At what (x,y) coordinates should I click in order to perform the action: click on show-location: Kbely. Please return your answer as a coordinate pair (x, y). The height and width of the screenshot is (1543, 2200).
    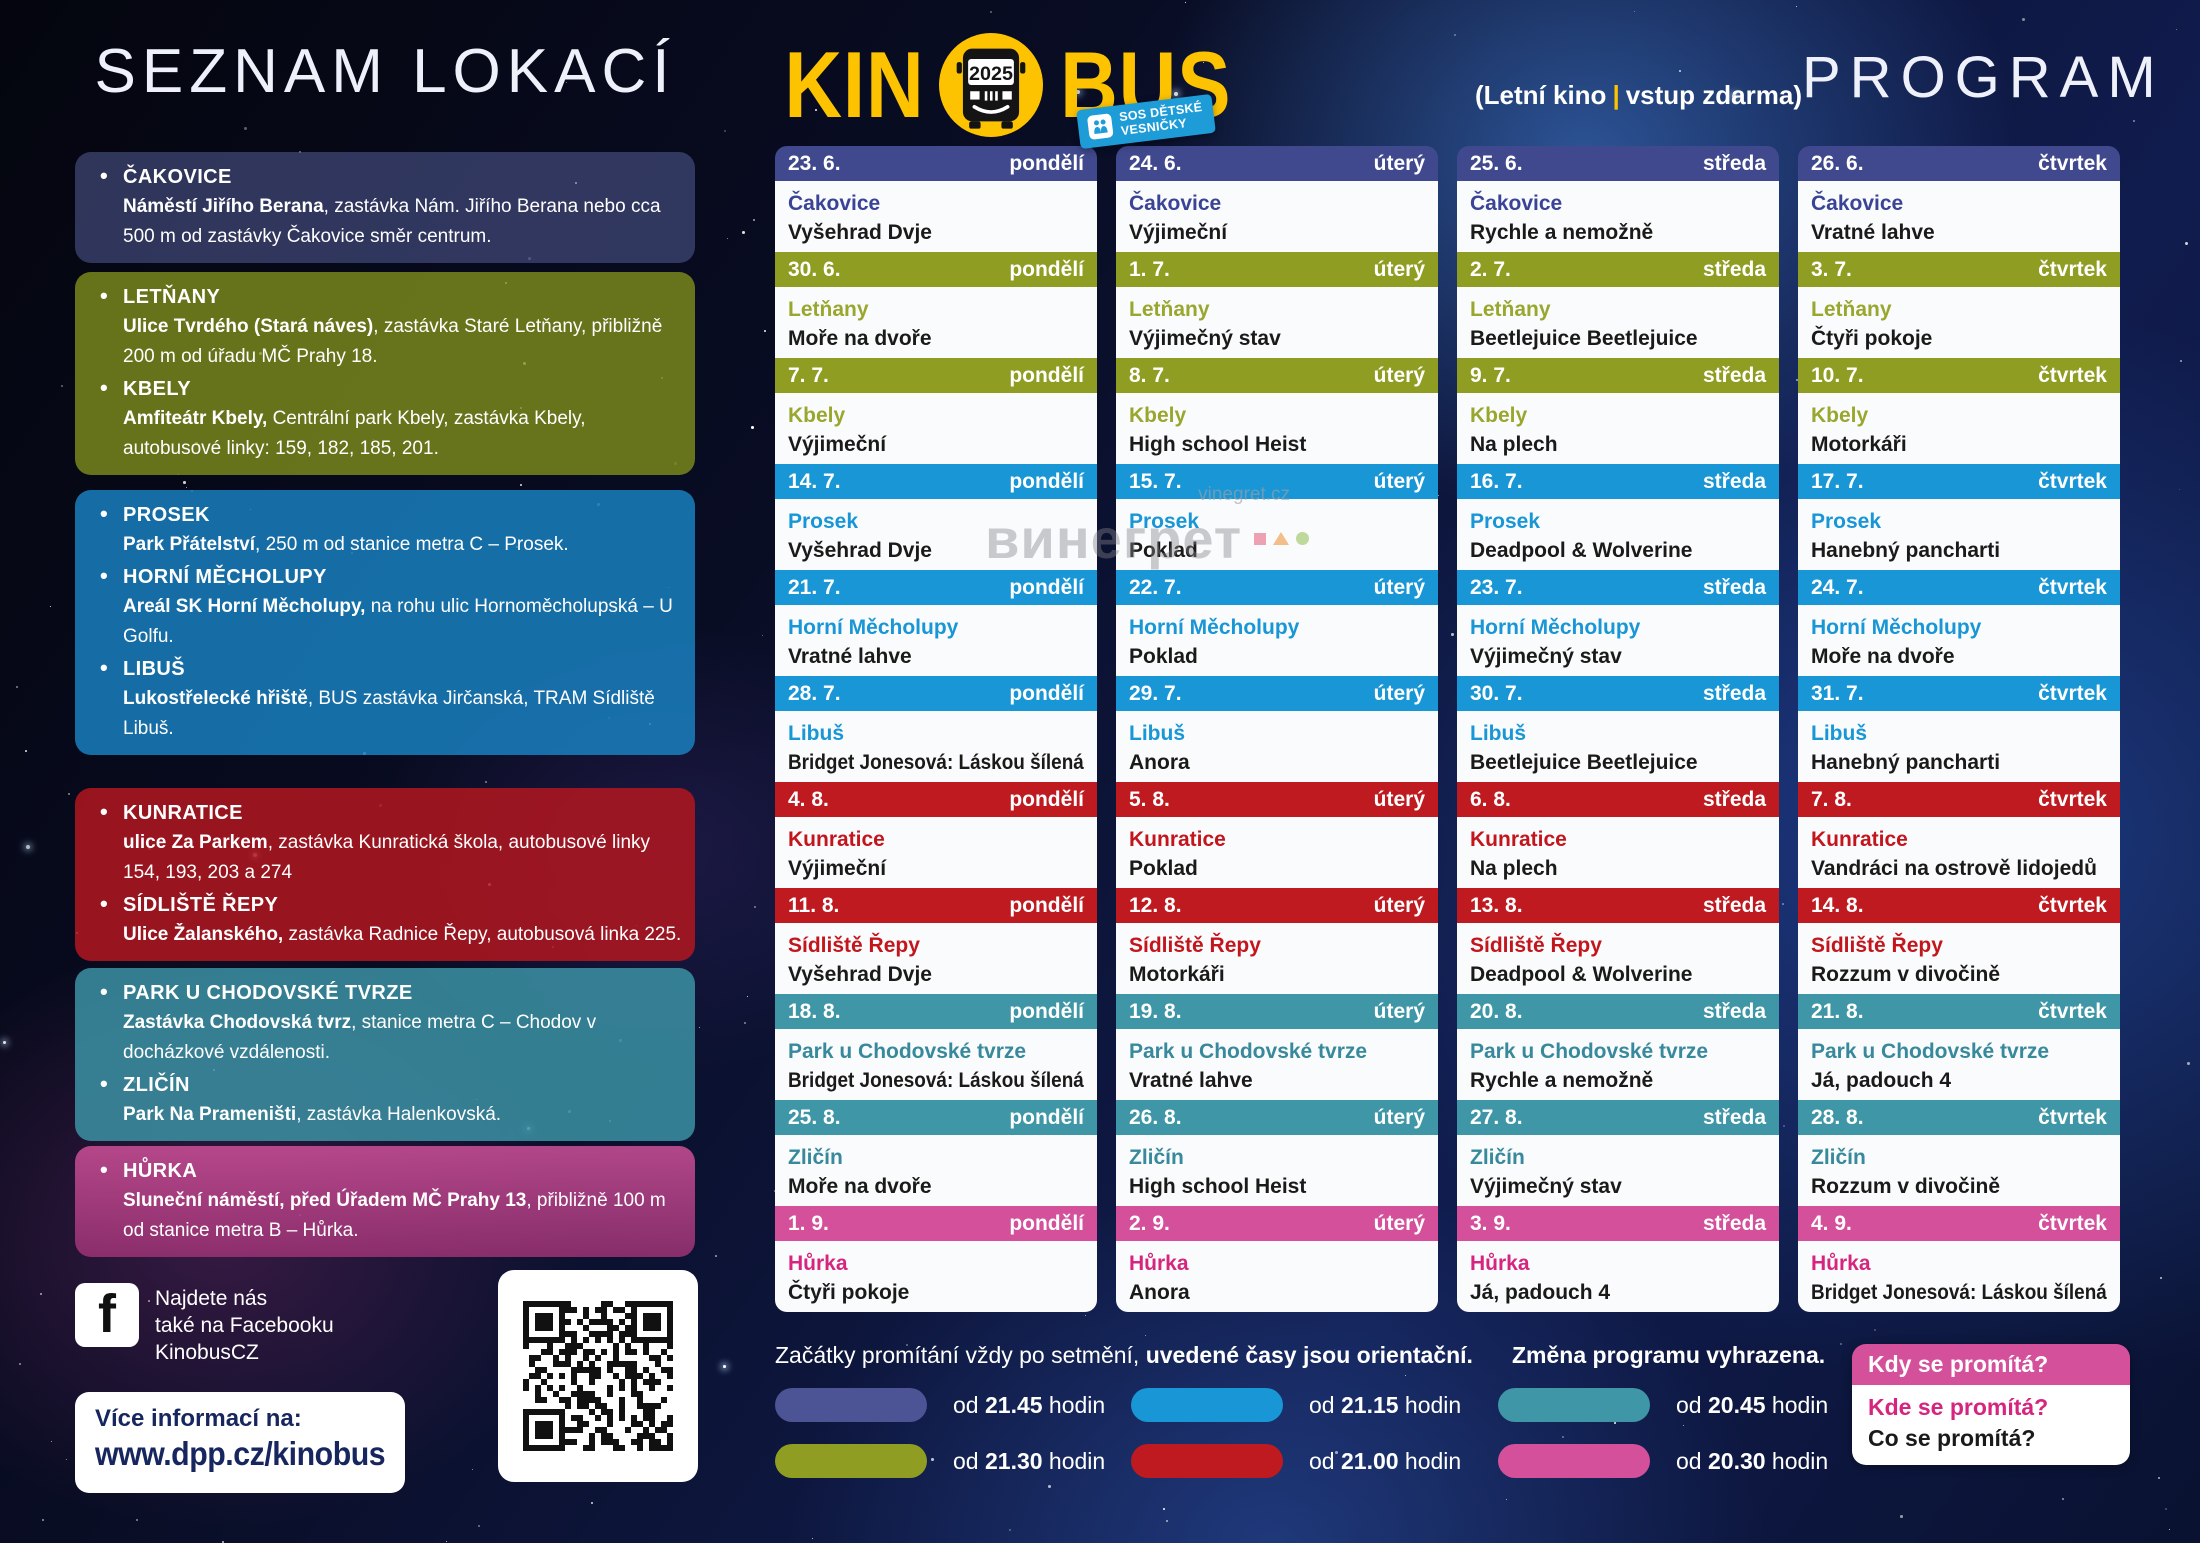
    Looking at the image, I should click on (1158, 415).